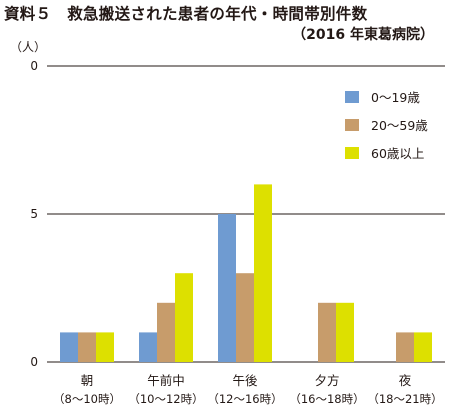  Describe the element at coordinates (245, 380) in the screenshot. I see `x-category-label: 午後` at that location.